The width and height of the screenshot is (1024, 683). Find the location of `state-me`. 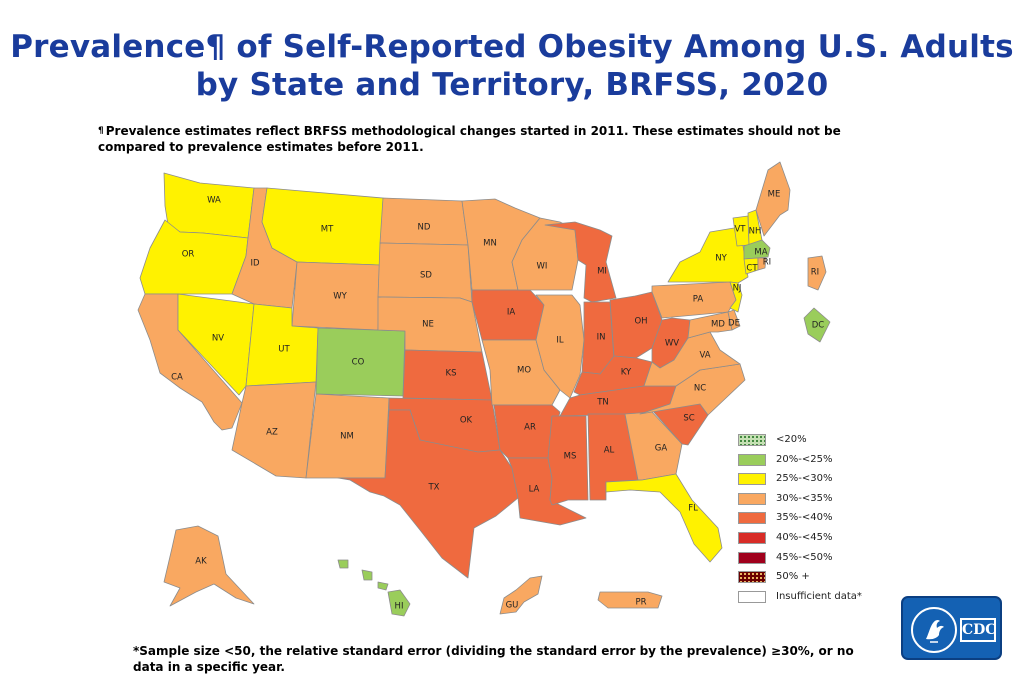

state-me is located at coordinates (773, 199).